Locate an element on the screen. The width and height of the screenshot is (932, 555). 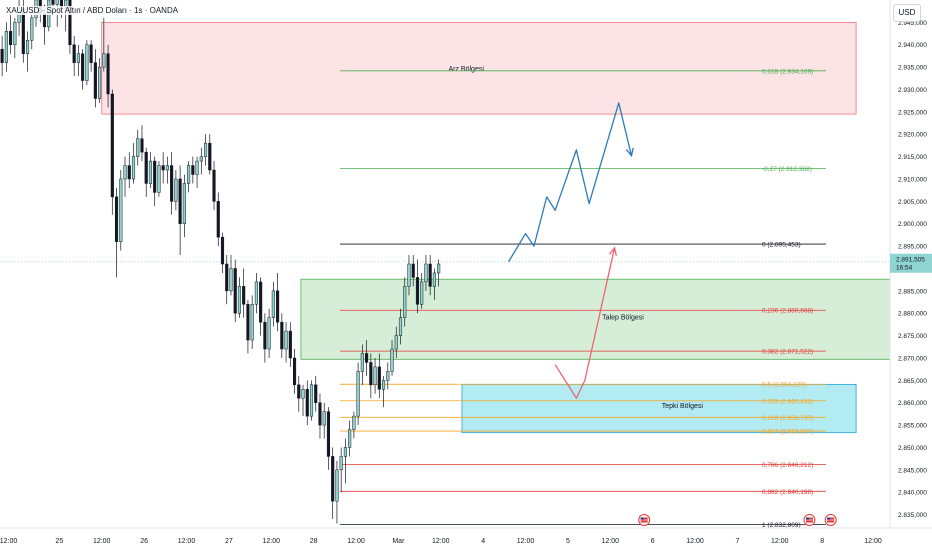
y-tick-label: 2.945,000 is located at coordinates (912, 23).